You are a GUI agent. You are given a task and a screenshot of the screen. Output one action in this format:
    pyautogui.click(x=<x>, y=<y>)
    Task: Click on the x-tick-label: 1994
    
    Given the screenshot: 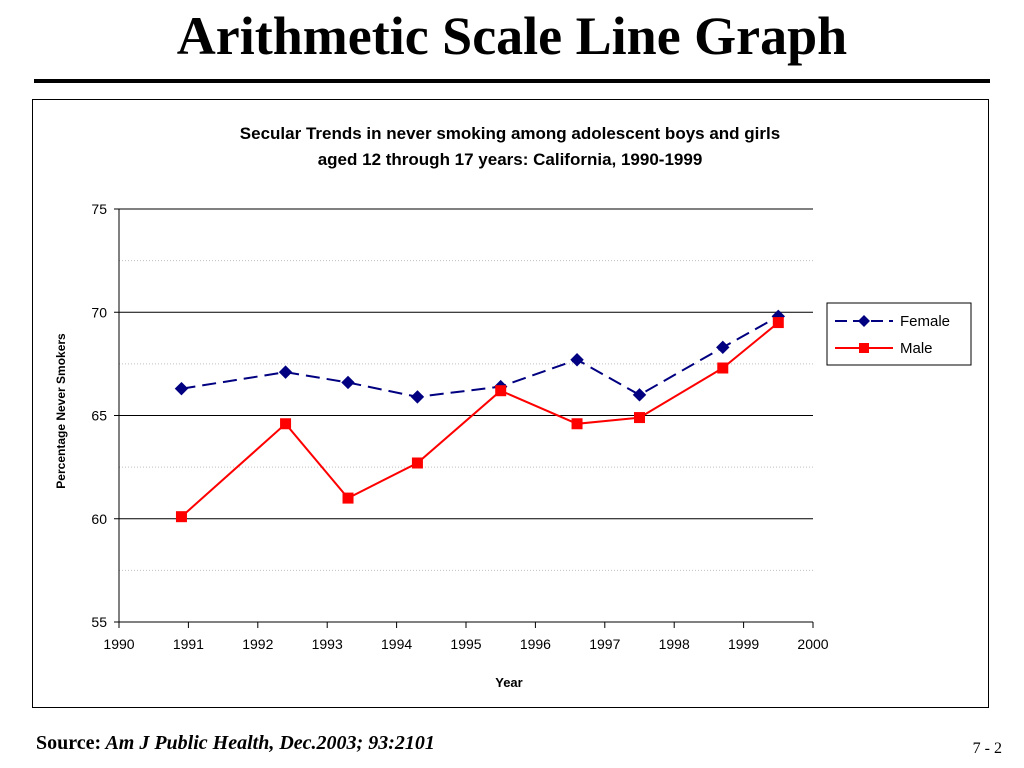 What is the action you would take?
    pyautogui.click(x=396, y=644)
    